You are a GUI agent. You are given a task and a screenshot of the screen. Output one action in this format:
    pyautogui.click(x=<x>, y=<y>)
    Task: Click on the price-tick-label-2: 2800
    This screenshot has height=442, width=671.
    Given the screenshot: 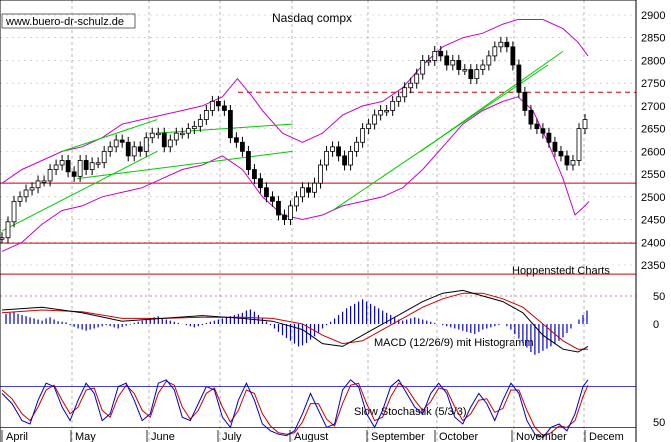 What is the action you would take?
    pyautogui.click(x=653, y=61)
    